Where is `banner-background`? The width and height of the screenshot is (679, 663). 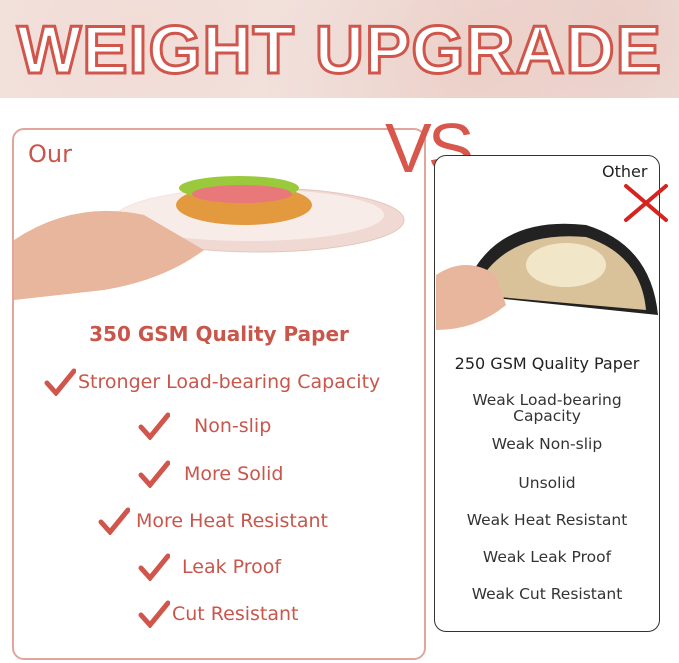
banner-background is located at coordinates (339, 49).